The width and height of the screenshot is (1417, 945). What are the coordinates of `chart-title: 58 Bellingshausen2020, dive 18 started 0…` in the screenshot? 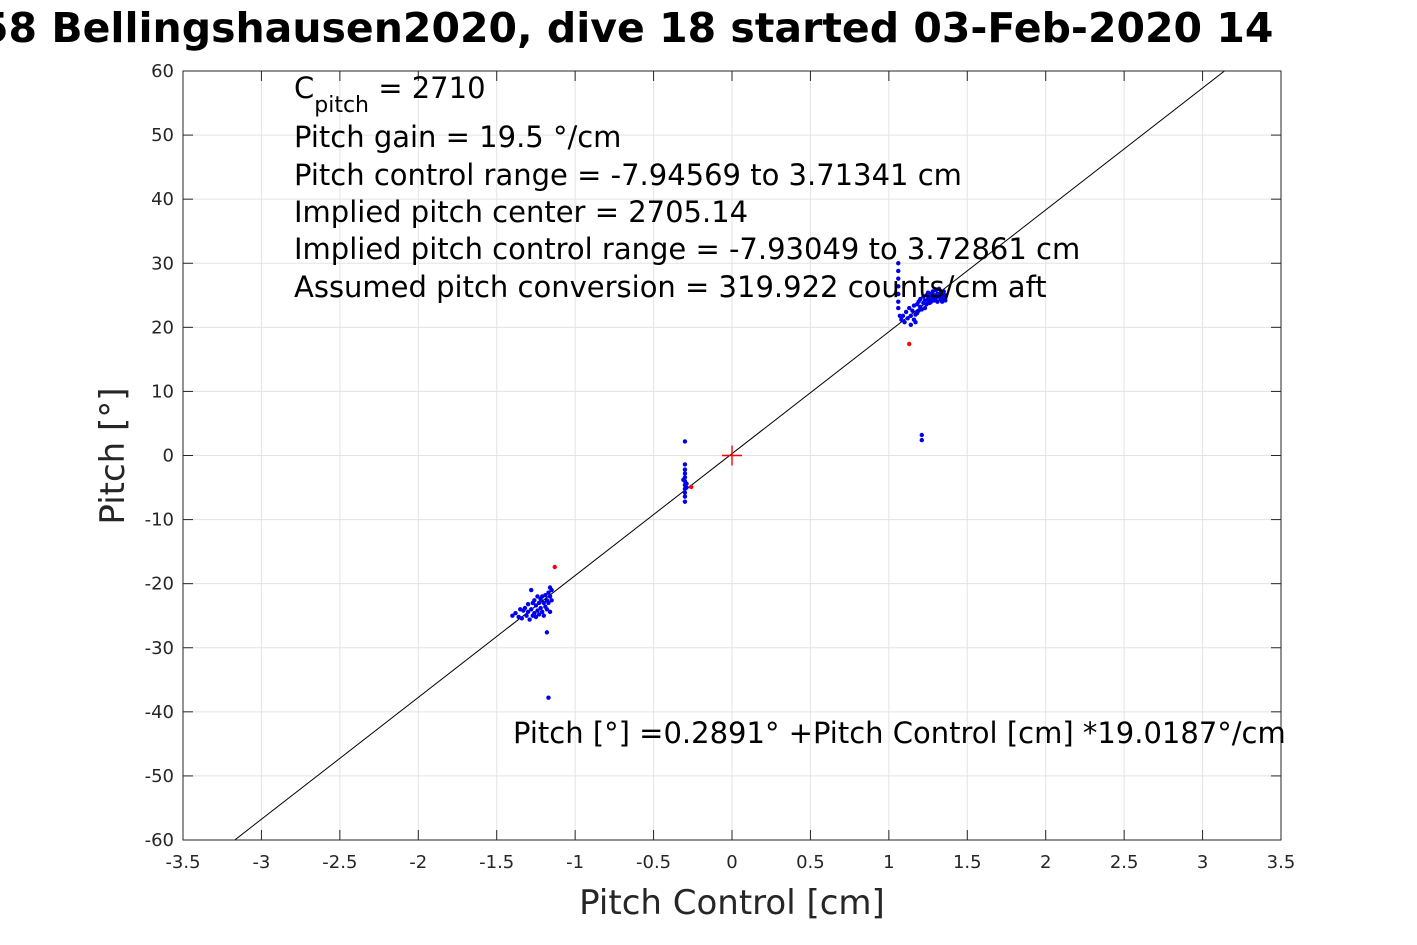 It's located at (708, 30).